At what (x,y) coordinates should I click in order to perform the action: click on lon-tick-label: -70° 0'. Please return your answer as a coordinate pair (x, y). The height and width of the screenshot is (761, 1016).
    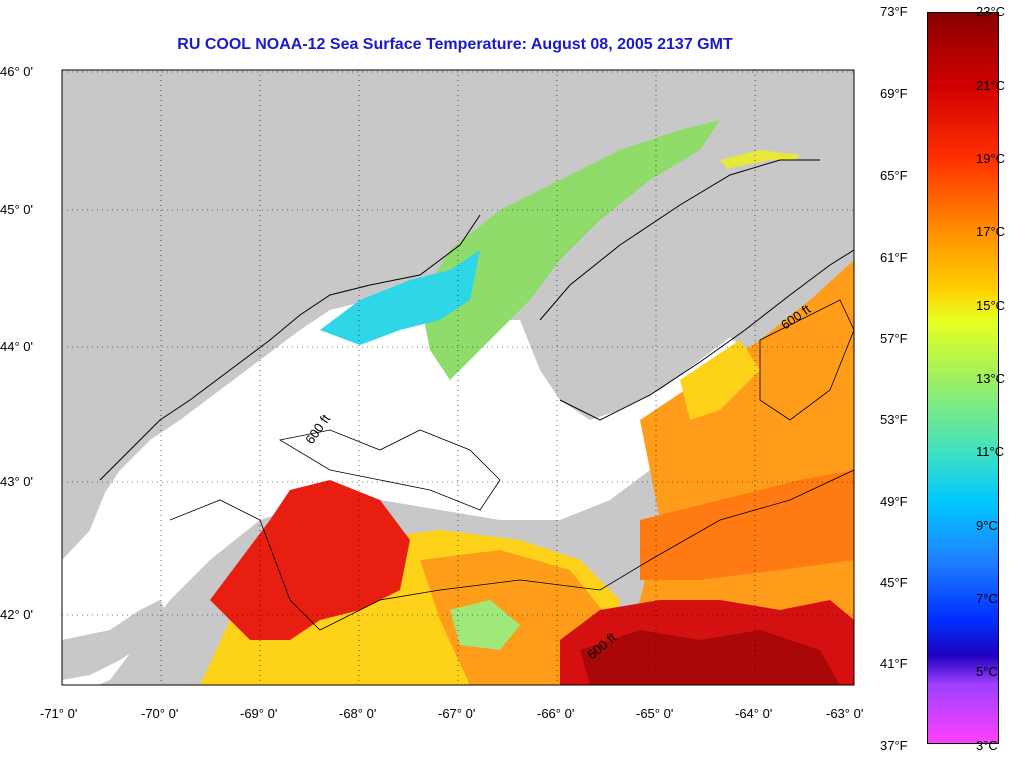
    Looking at the image, I should click on (159, 713).